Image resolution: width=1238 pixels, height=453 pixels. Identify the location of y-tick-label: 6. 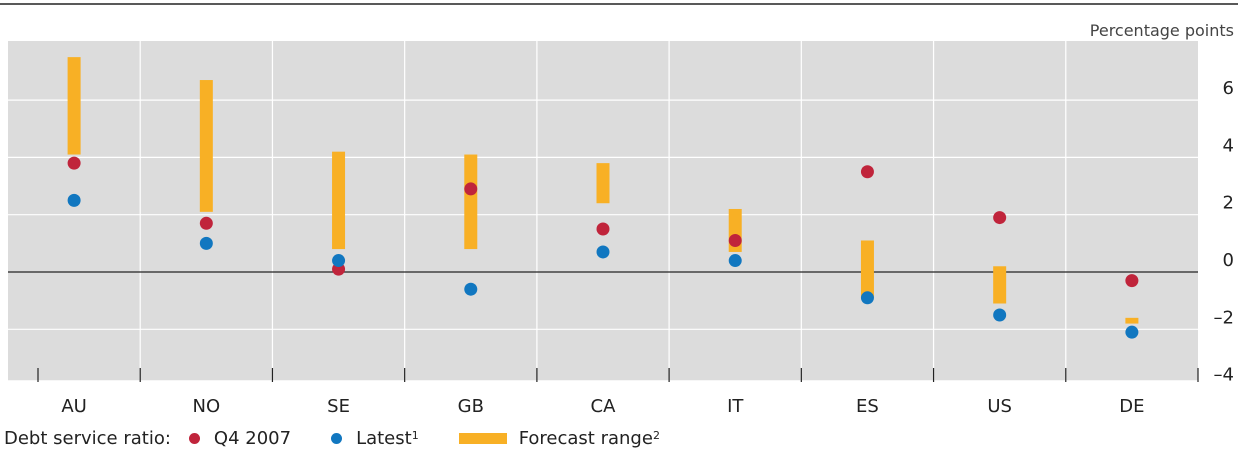
(1228, 88).